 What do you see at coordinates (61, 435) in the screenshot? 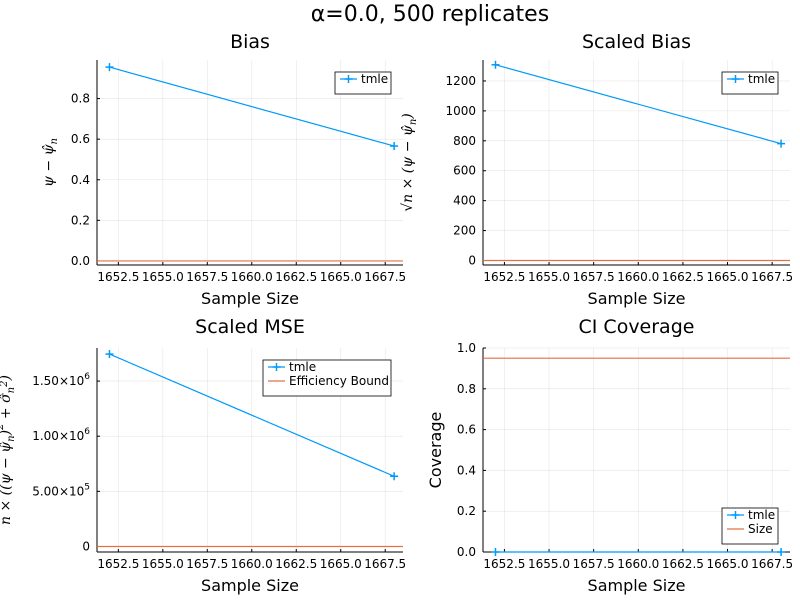
I see `y-tick-label: 1.00×10⁶` at bounding box center [61, 435].